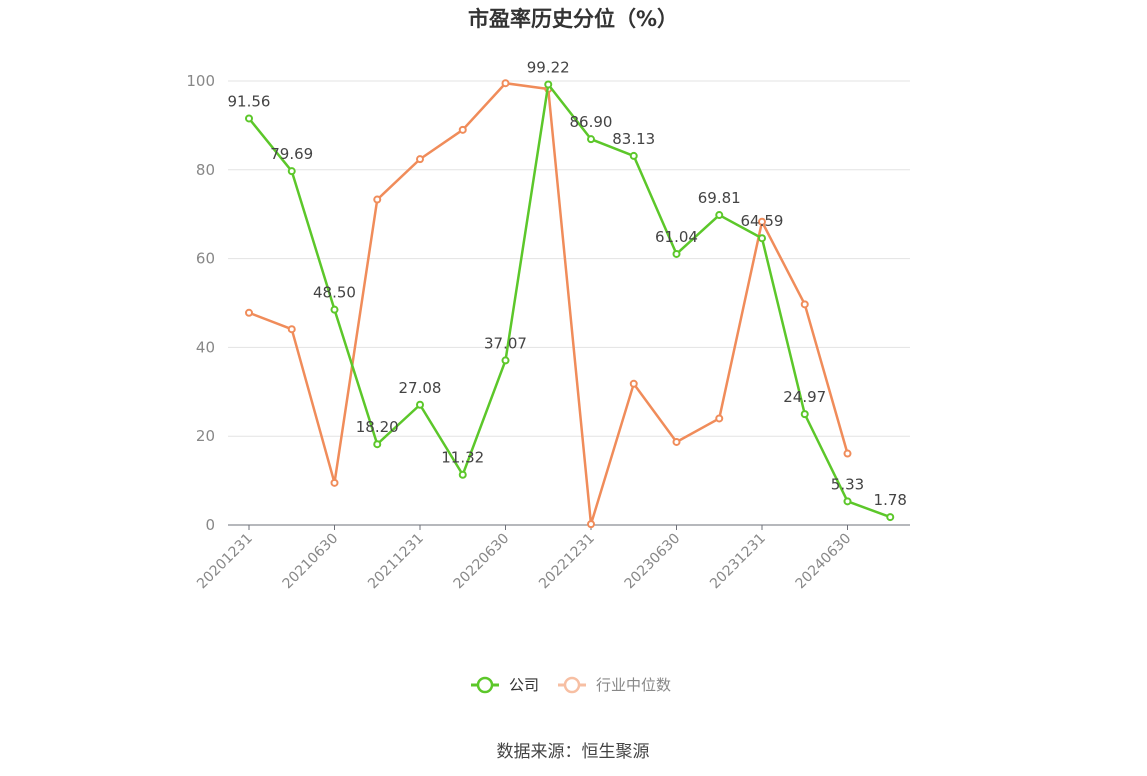 The width and height of the screenshot is (1147, 776). Describe the element at coordinates (505, 685) in the screenshot. I see `legend-item-0: 公司` at that location.